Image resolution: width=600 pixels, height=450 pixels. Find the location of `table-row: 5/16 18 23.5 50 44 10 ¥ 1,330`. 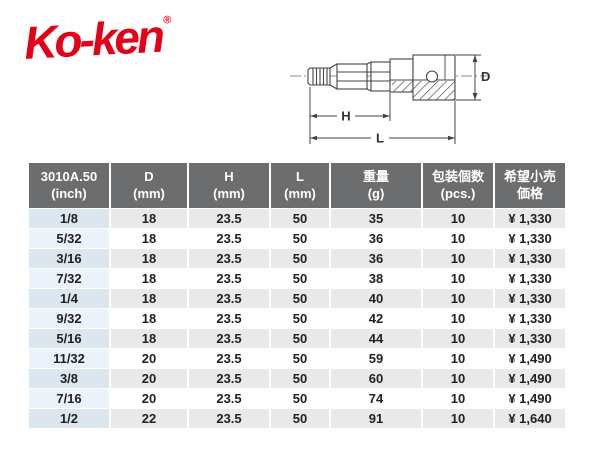

table-row: 5/16 18 23.5 50 44 10 ¥ 1,330 is located at coordinates (297, 339).